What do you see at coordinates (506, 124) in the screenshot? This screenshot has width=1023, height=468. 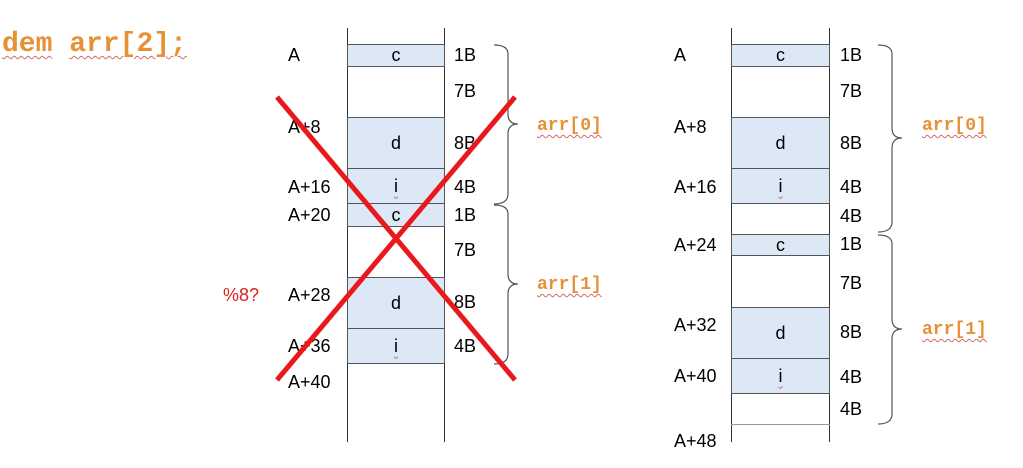 I see `left-brace-arr0` at bounding box center [506, 124].